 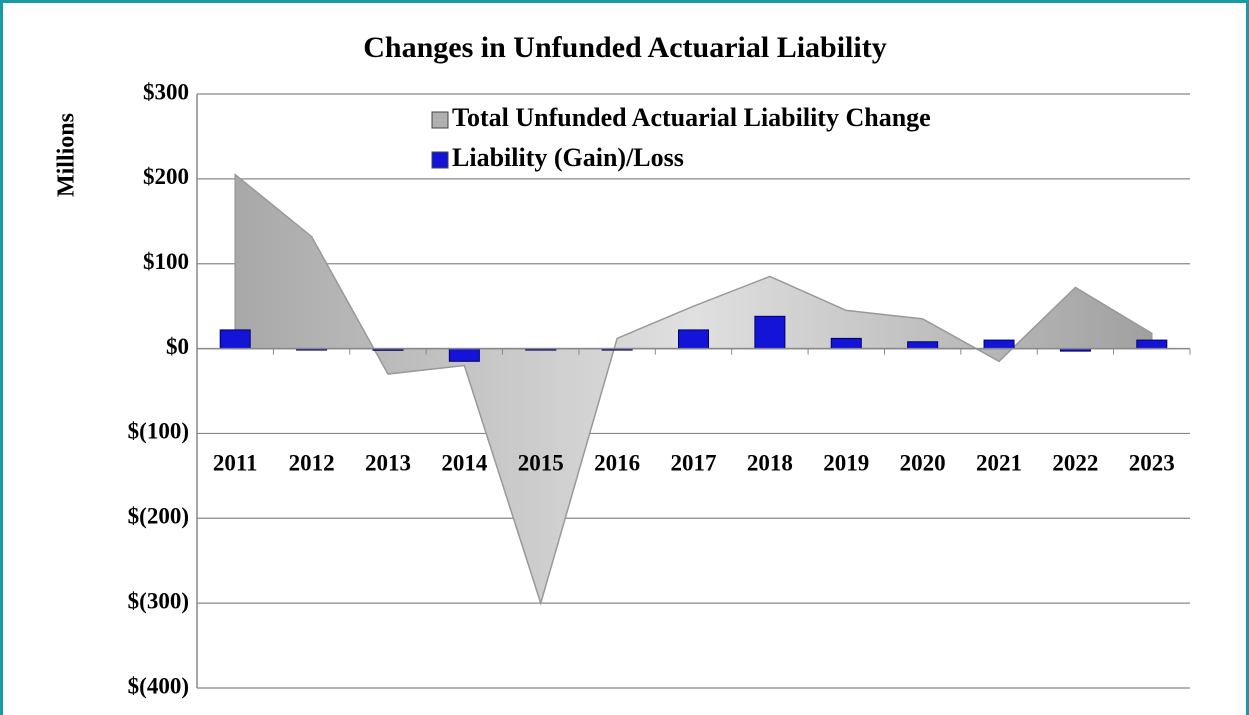 I want to click on x-tick-label: 2017, so click(x=694, y=462).